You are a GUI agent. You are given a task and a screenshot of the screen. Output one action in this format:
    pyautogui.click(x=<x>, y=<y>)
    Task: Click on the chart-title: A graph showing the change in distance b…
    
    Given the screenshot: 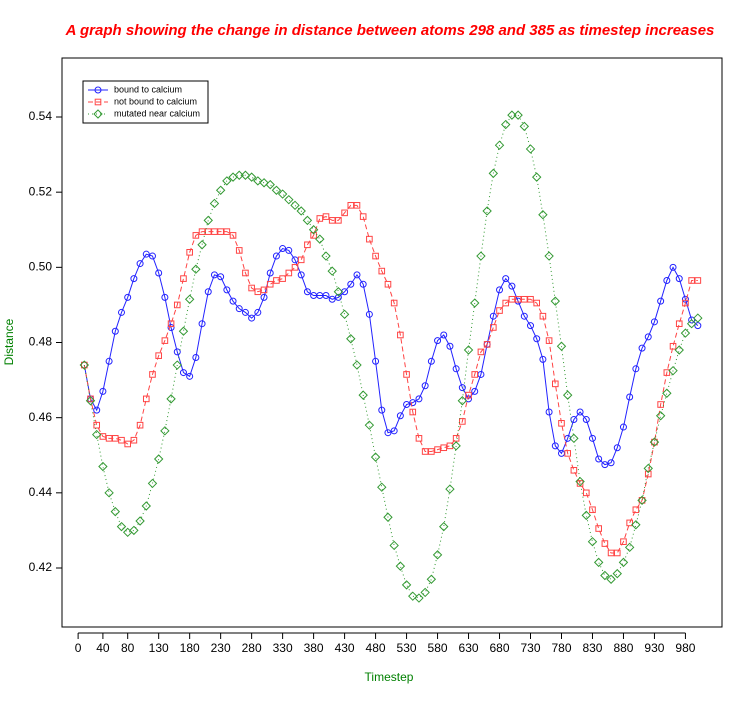 What is the action you would take?
    pyautogui.click(x=390, y=30)
    